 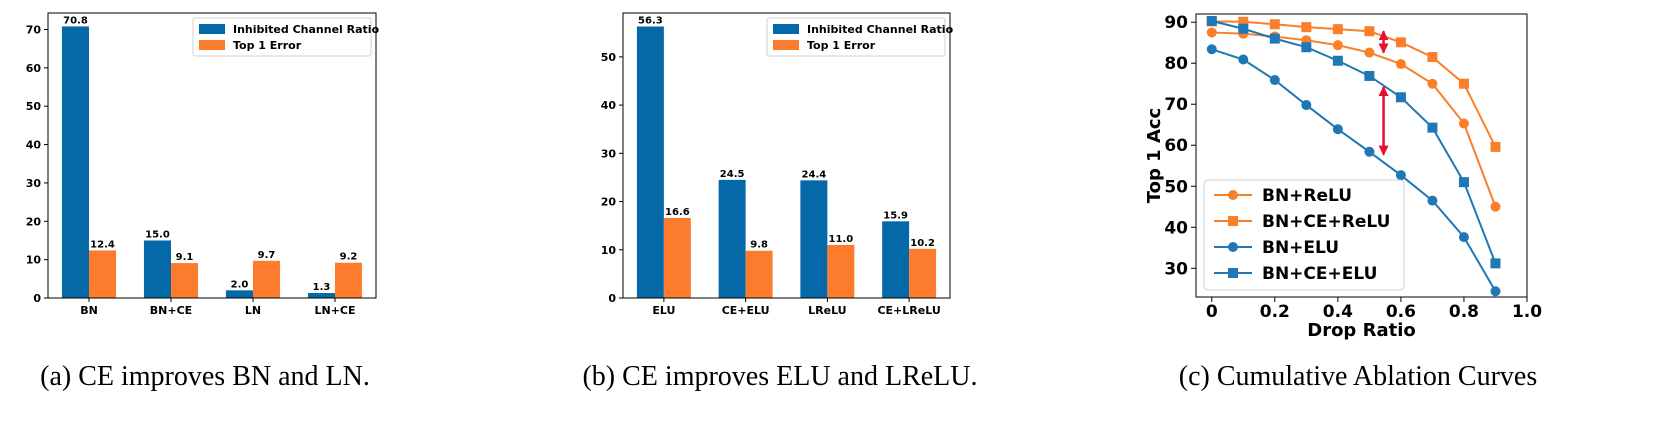 I want to click on x-tick-label-c-4: 0.8, so click(x=1464, y=312).